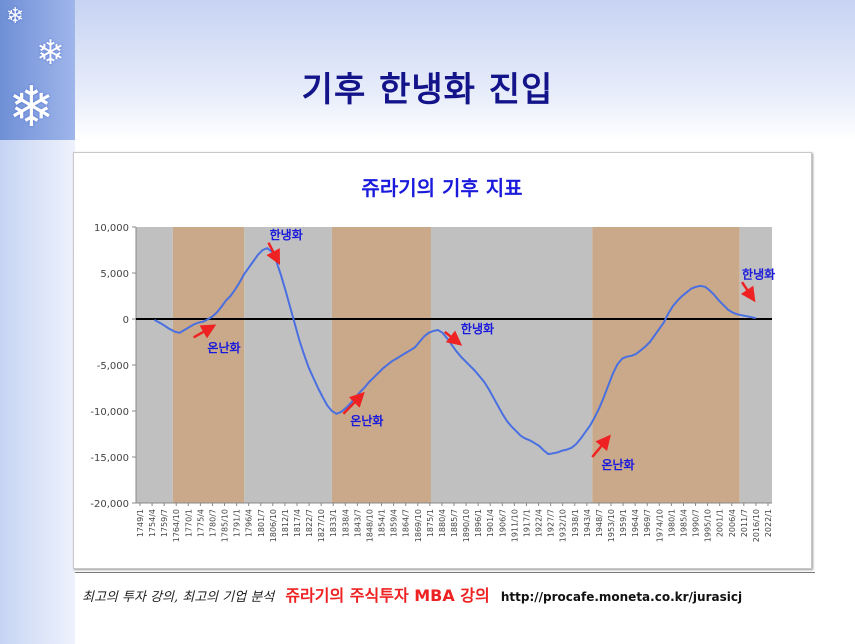 This screenshot has height=644, width=855. I want to click on y-tick-label: -20,000, so click(109, 504).